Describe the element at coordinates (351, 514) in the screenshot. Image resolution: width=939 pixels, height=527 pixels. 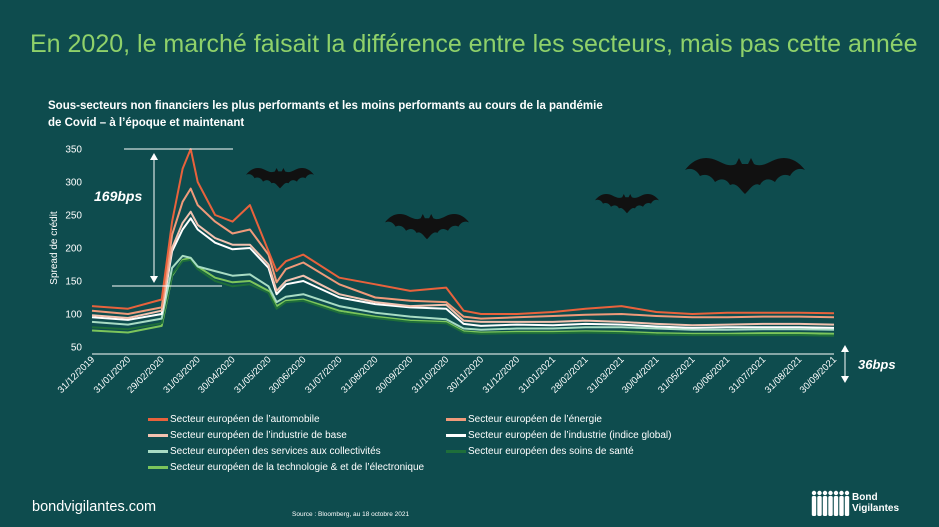
I see `source-note: Source : Bloomberg, au 18 octobre 2021` at that location.